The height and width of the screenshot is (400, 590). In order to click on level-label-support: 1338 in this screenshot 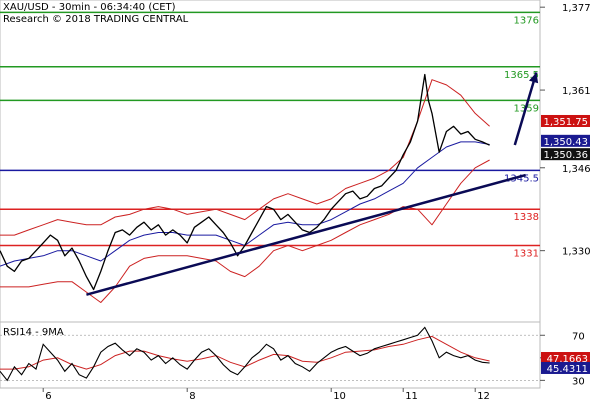, I will do `click(526, 217)`.